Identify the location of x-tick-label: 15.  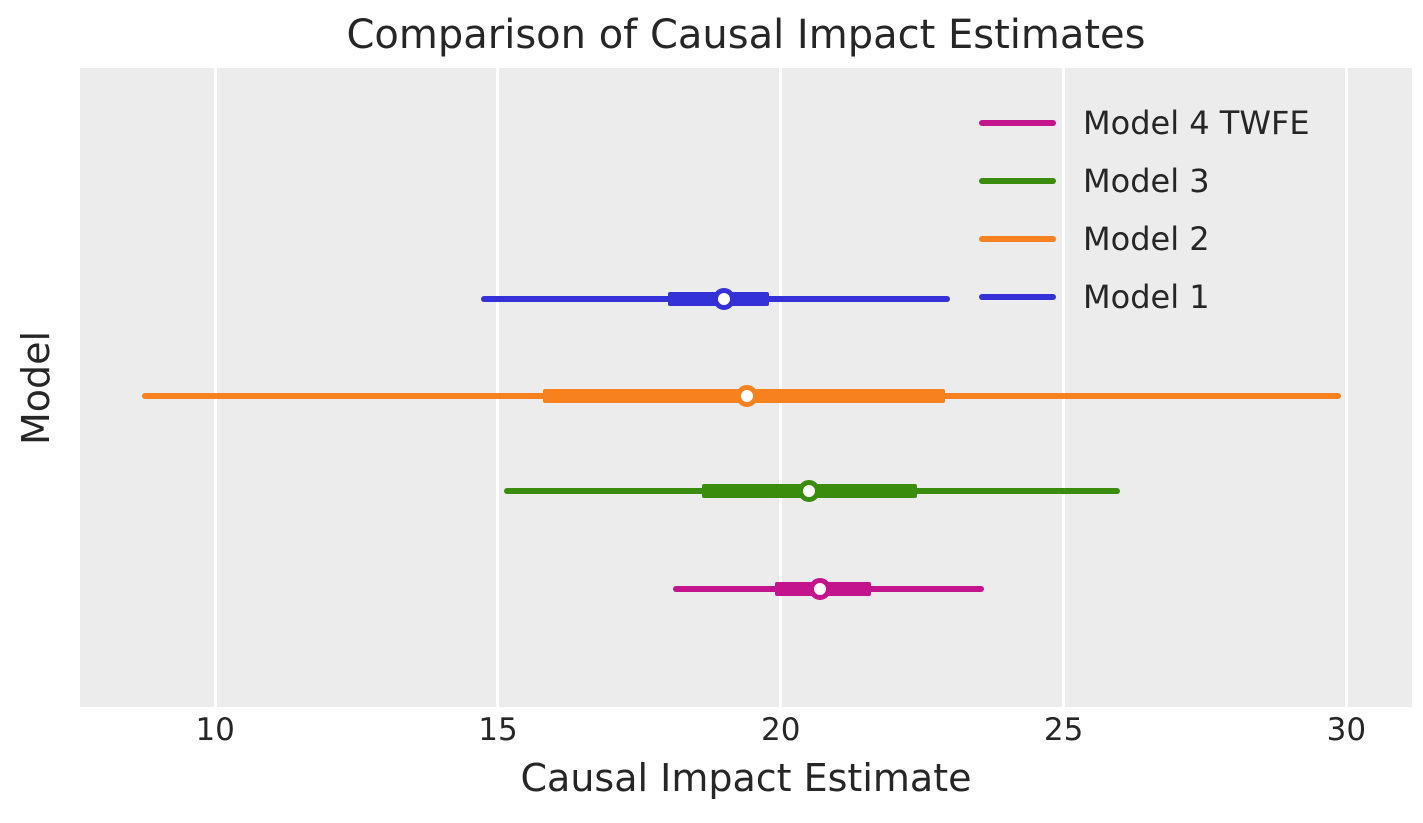
(498, 730).